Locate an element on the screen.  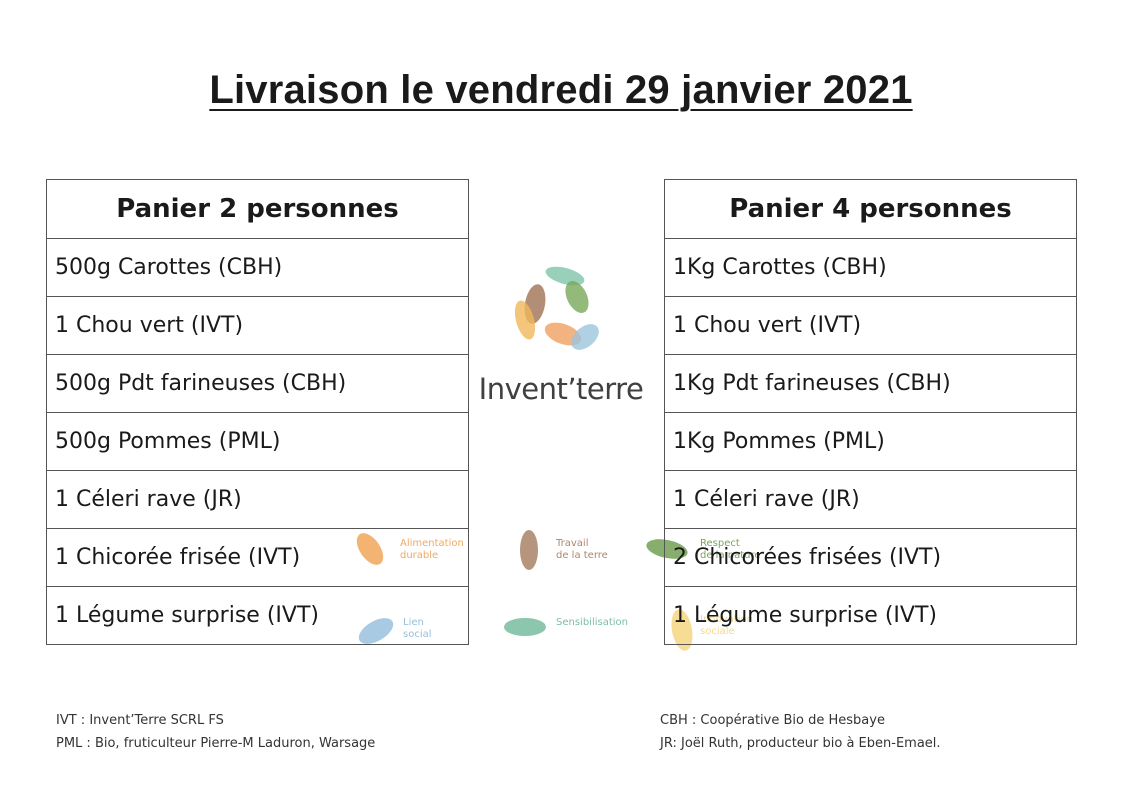
table-row: 500g Pommes (PML) is located at coordinates (257, 441).